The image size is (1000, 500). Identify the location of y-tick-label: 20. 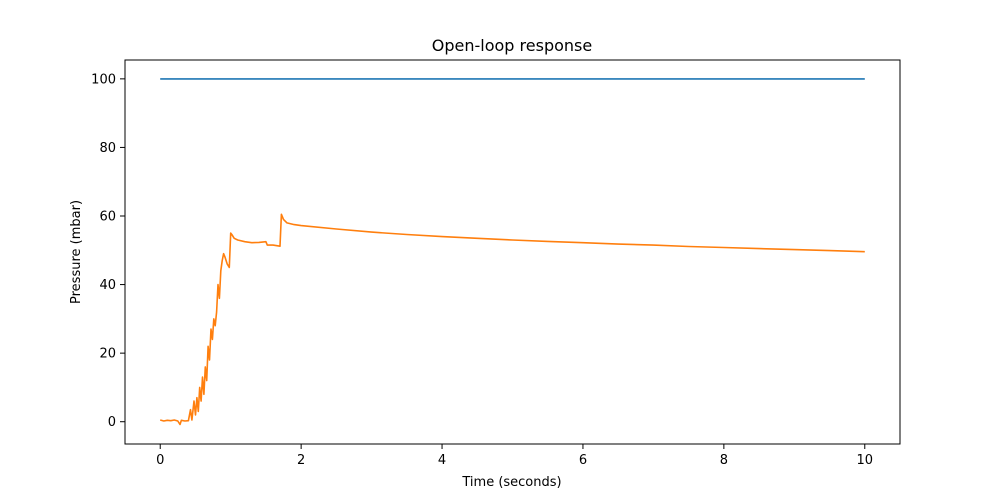
(107, 354).